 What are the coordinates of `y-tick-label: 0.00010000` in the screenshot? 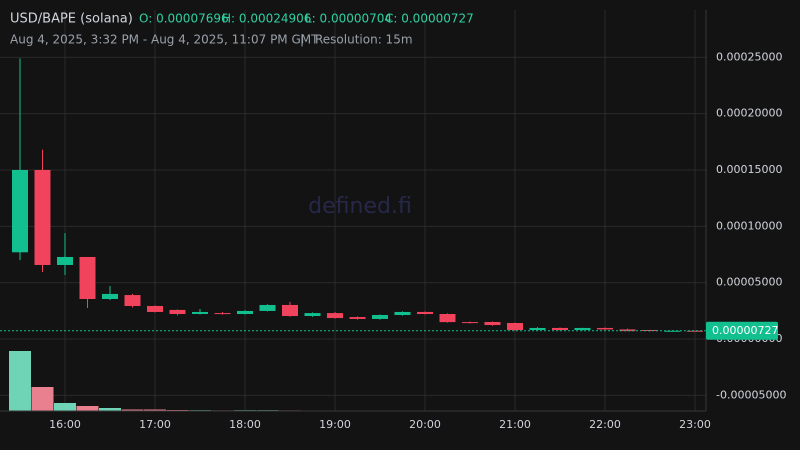 It's located at (749, 225).